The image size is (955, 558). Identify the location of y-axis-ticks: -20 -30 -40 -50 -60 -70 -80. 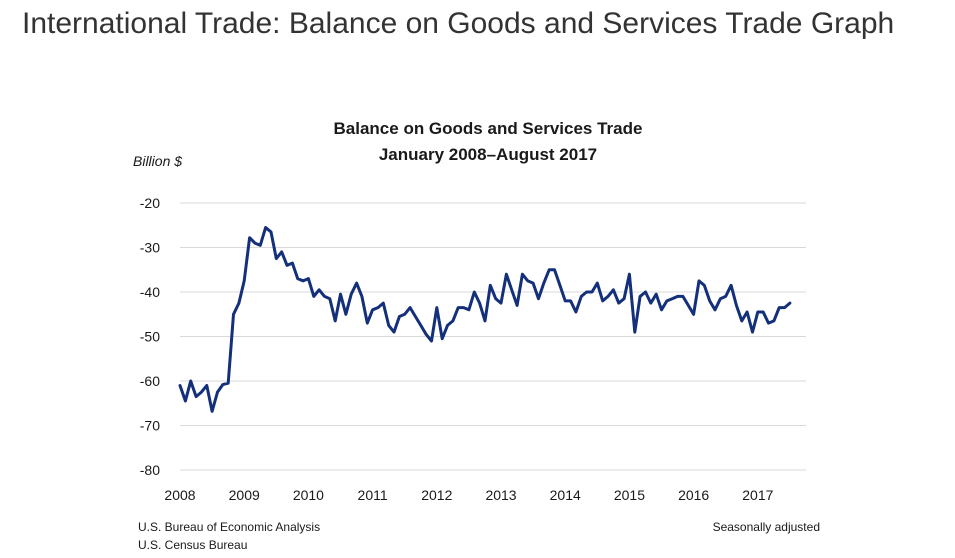
(150, 336).